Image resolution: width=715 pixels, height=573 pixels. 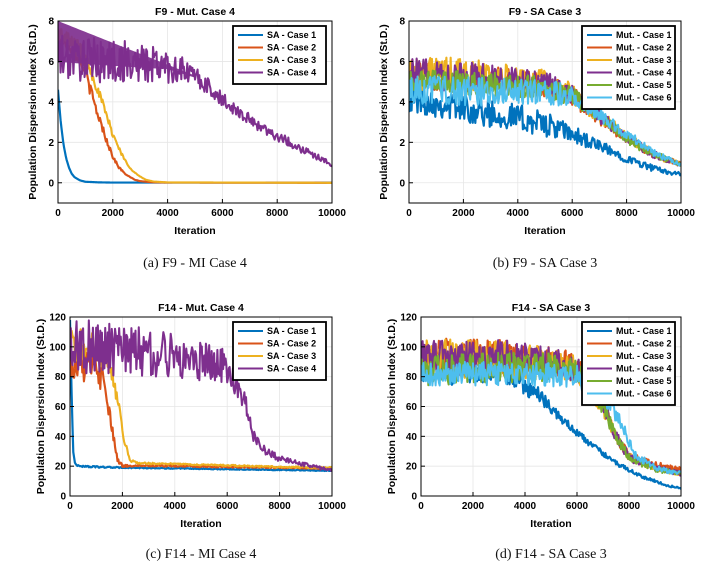 What do you see at coordinates (545, 12) in the screenshot?
I see `chart-title: F9 - SA Case 3` at bounding box center [545, 12].